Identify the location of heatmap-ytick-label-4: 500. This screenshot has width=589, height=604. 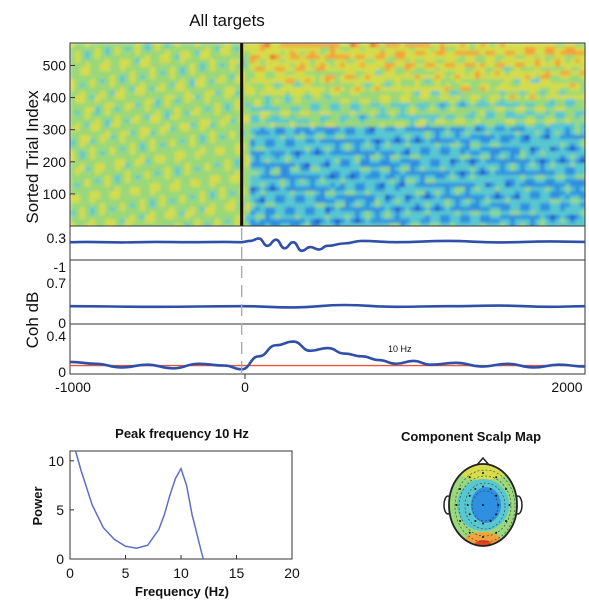
(55, 65).